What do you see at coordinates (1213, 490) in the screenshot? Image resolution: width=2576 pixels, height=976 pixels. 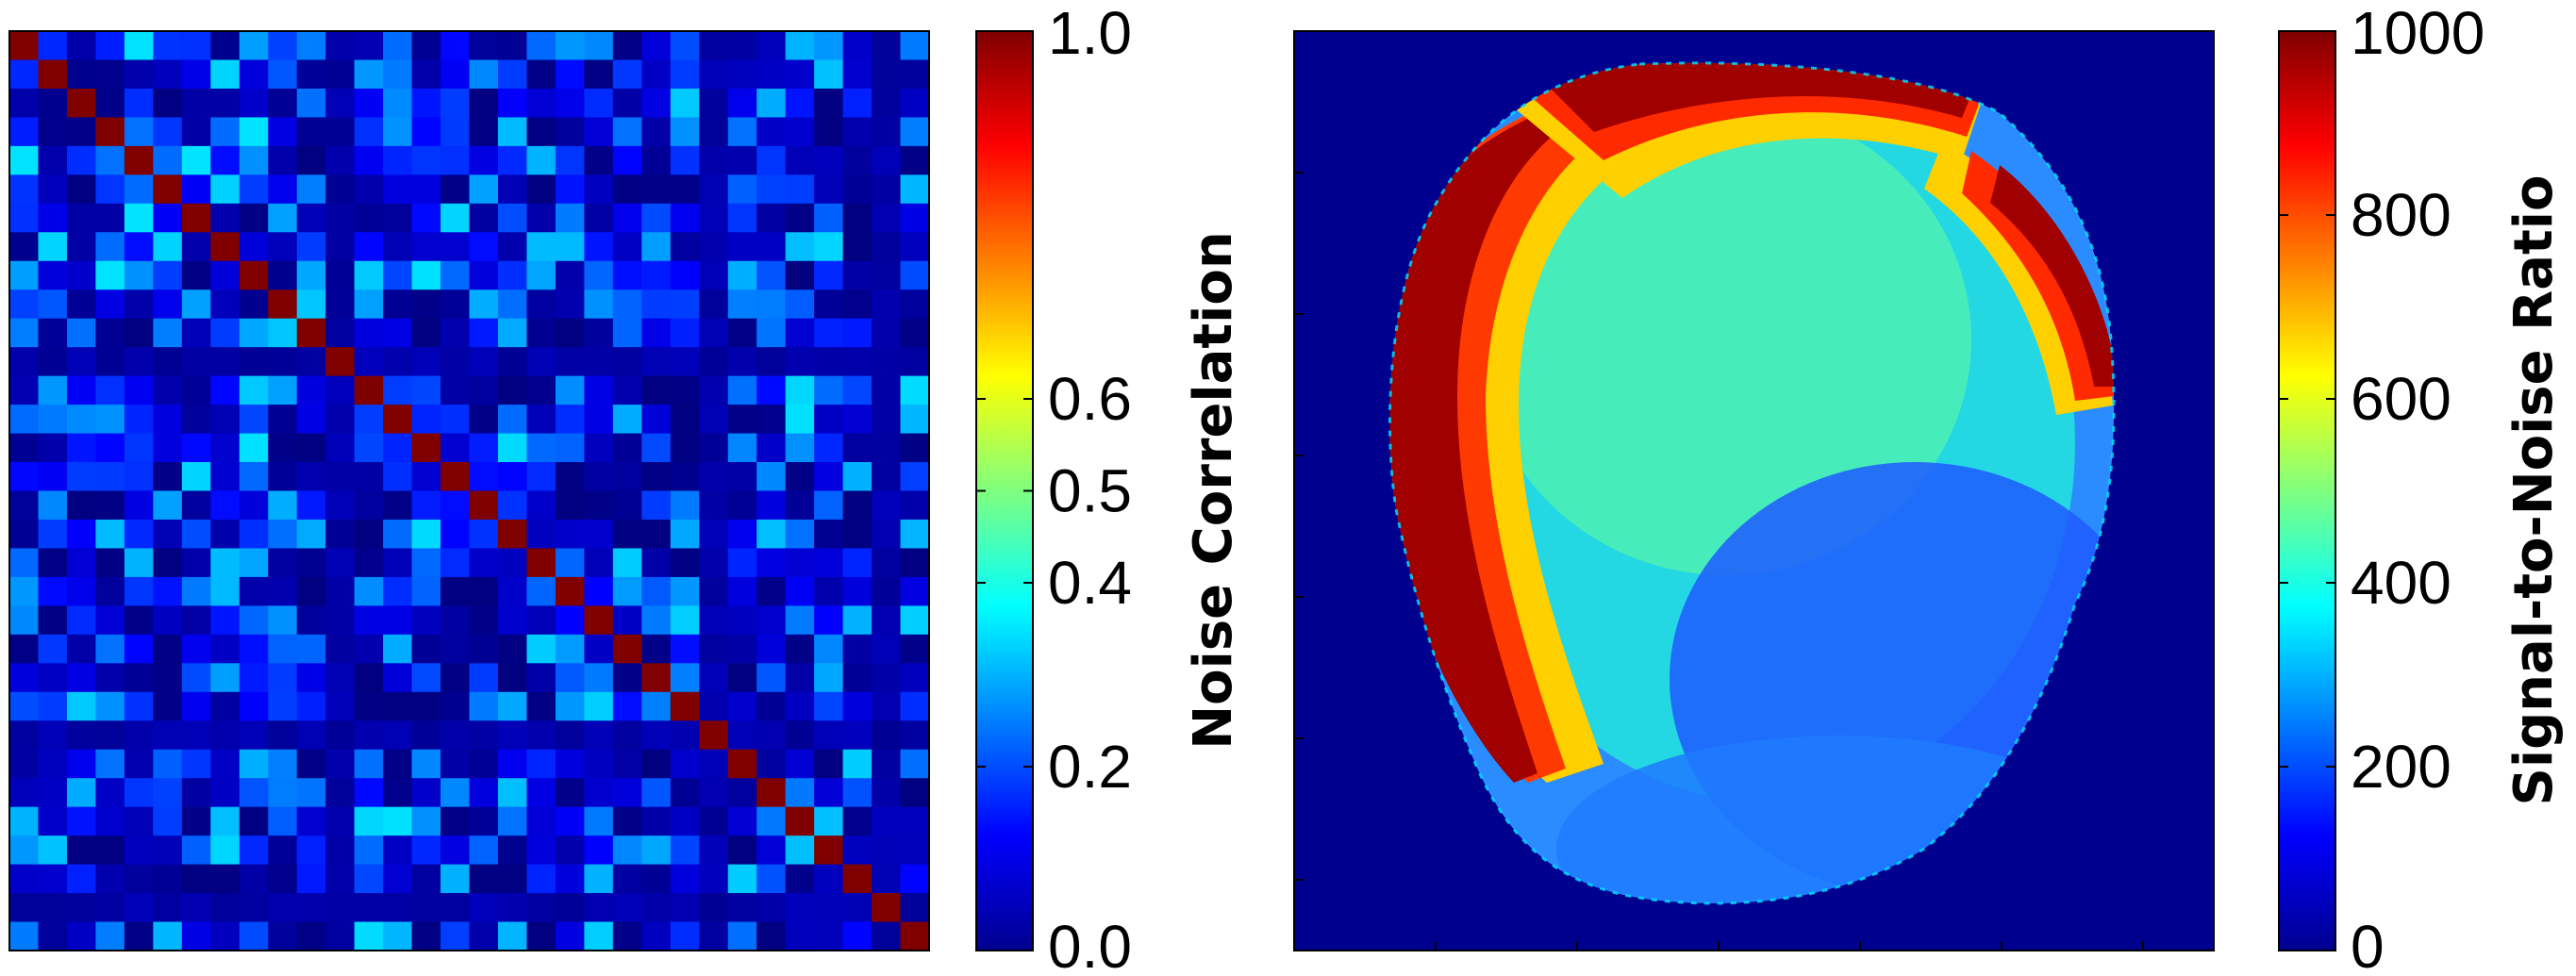 I see `colorbar-label: Noise Correlation` at bounding box center [1213, 490].